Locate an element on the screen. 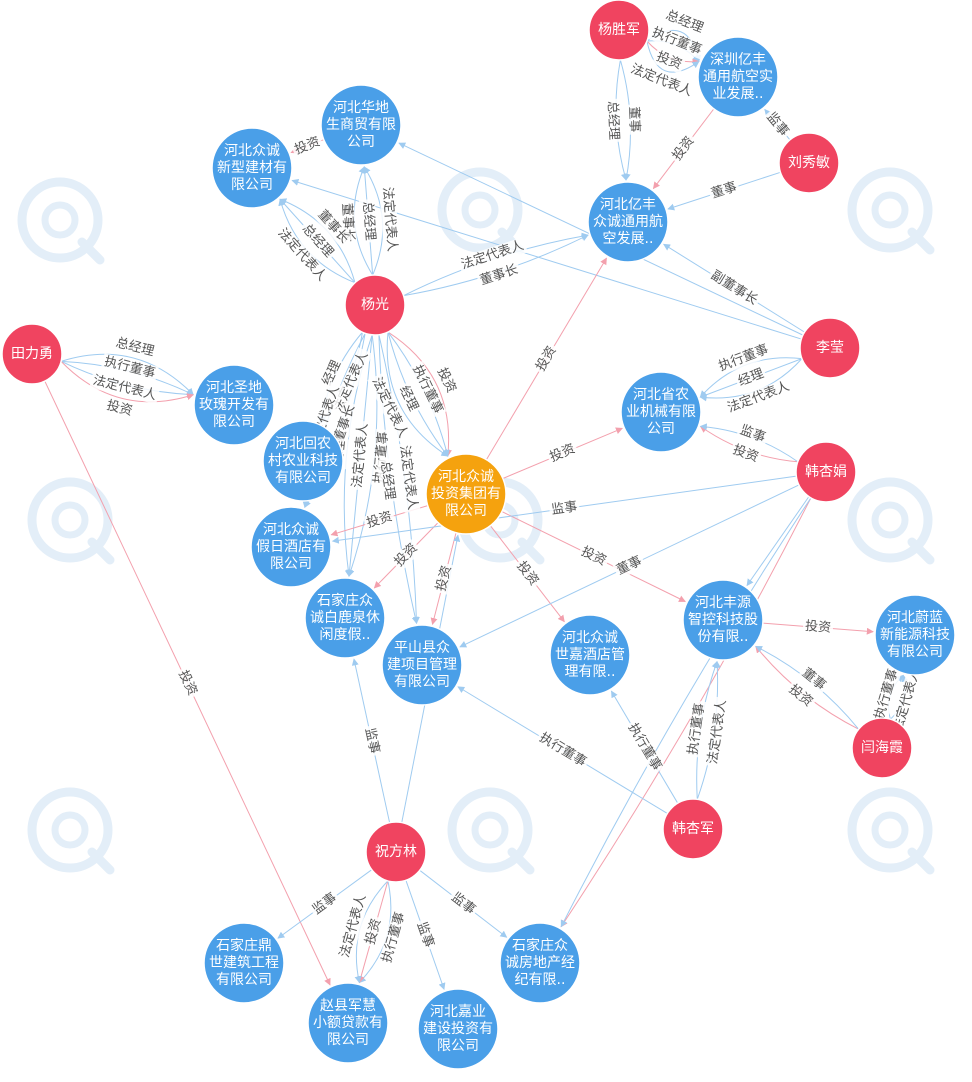 The width and height of the screenshot is (972, 1082). watermark-logo is located at coordinates (71, 831).